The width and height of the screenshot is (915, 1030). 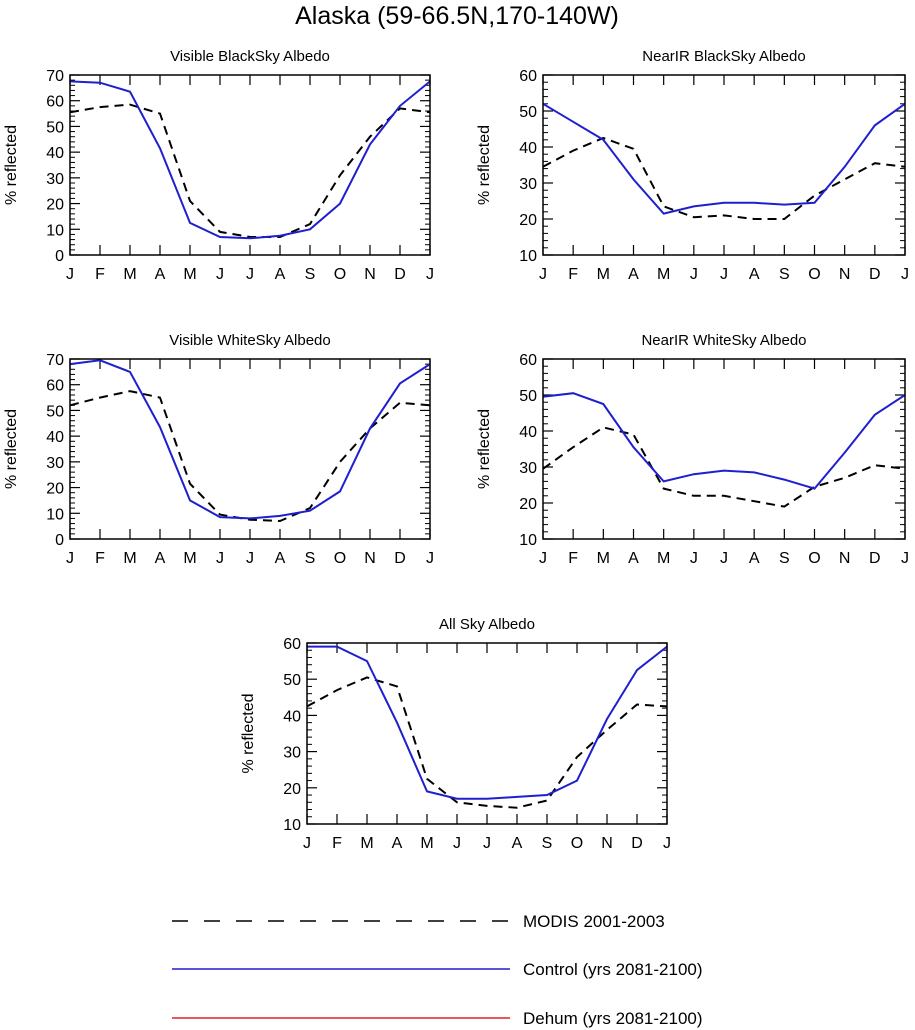 I want to click on y-tick-label: 0, so click(x=59, y=256).